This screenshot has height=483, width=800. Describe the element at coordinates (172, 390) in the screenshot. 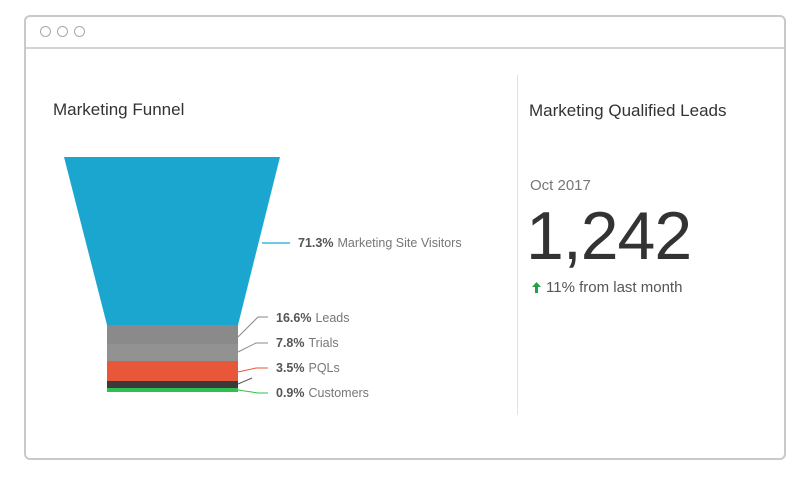

I see `funnel-segment-customers` at that location.